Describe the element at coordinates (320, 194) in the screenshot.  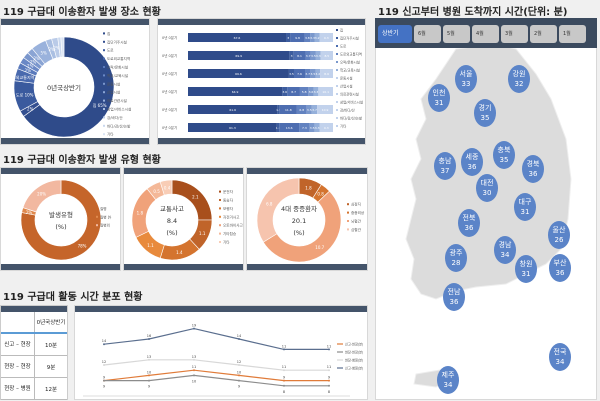
I see `data-label: 0.8` at that location.